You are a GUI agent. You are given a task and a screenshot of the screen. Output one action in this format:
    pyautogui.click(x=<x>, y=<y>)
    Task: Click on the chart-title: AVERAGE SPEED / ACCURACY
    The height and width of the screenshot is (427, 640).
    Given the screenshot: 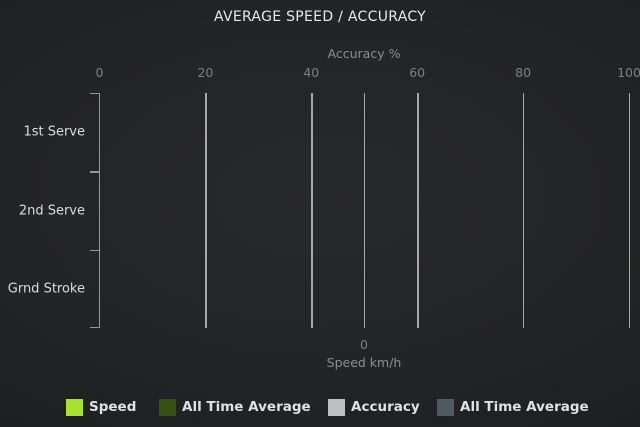 What is the action you would take?
    pyautogui.click(x=320, y=17)
    